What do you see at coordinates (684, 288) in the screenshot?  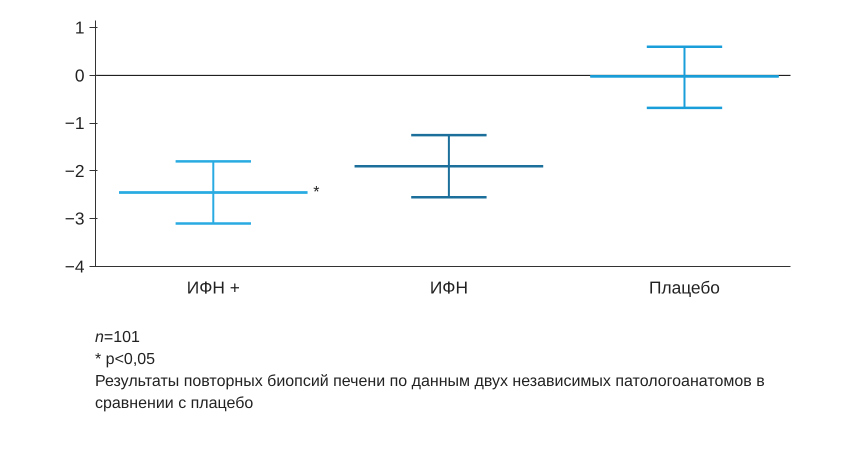 I see `x-tick-label: Плацебо` at bounding box center [684, 288].